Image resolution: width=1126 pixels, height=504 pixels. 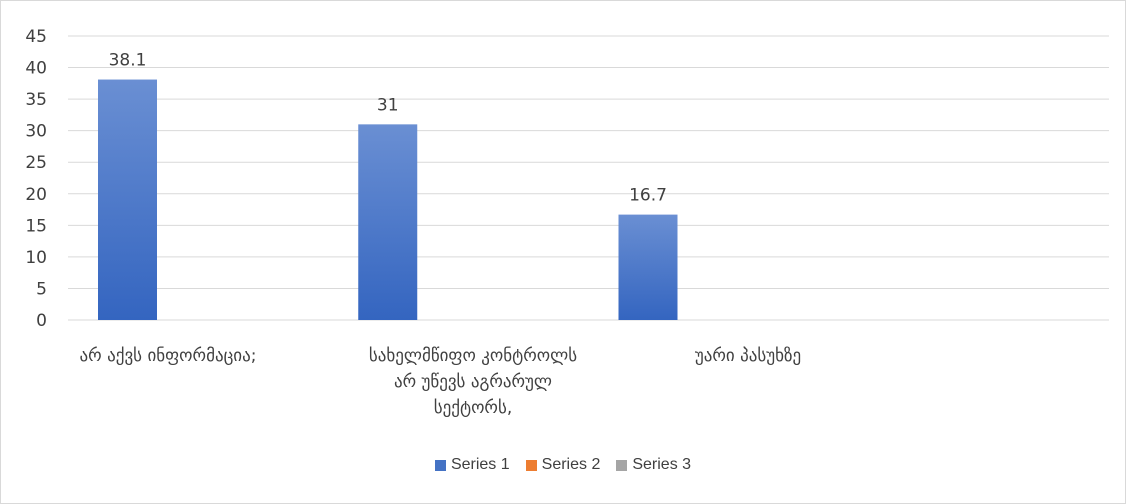 I want to click on y-tick-label: 5, so click(x=41, y=289).